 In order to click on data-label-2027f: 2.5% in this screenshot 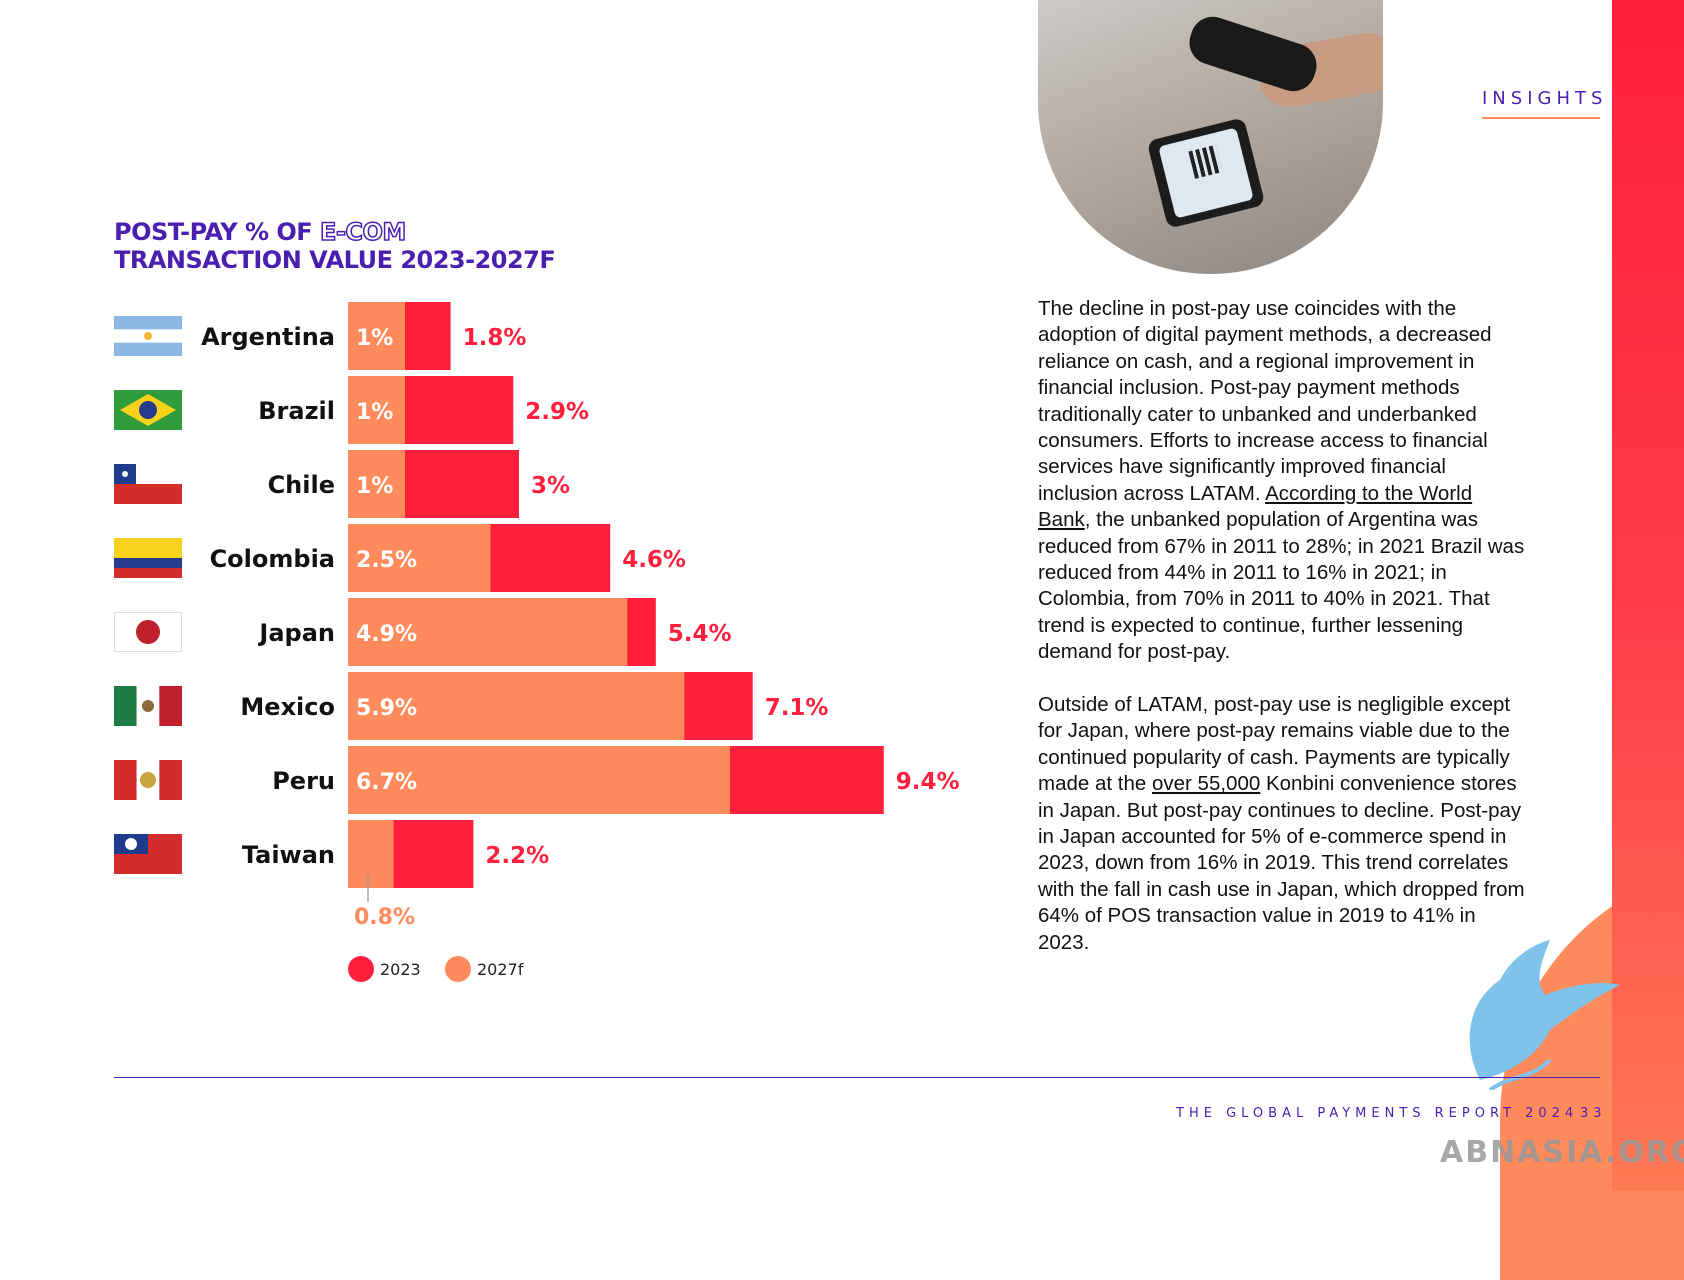, I will do `click(386, 560)`.